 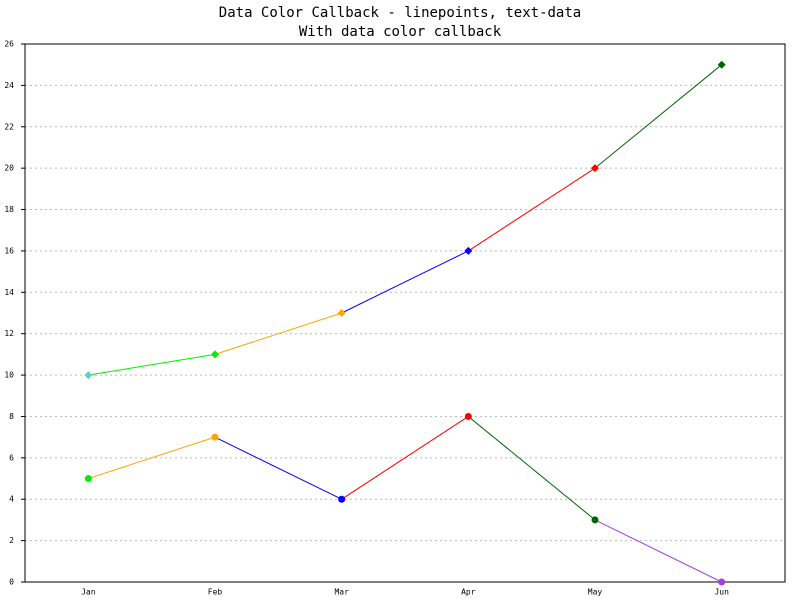 What do you see at coordinates (11, 416) in the screenshot?
I see `y-tick-label: 8` at bounding box center [11, 416].